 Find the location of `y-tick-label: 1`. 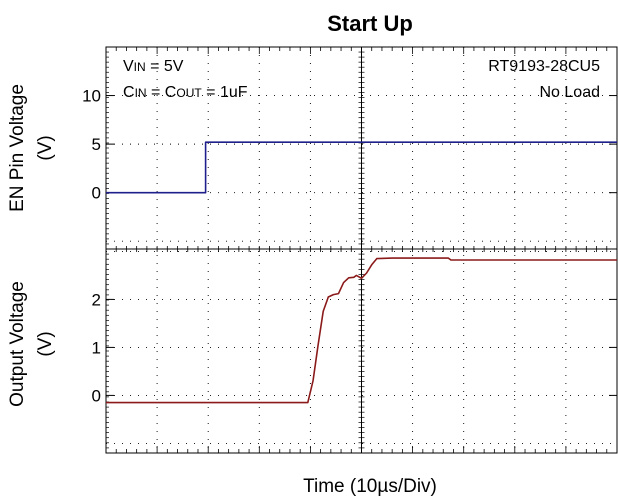

y-tick-label: 1 is located at coordinates (96, 347).